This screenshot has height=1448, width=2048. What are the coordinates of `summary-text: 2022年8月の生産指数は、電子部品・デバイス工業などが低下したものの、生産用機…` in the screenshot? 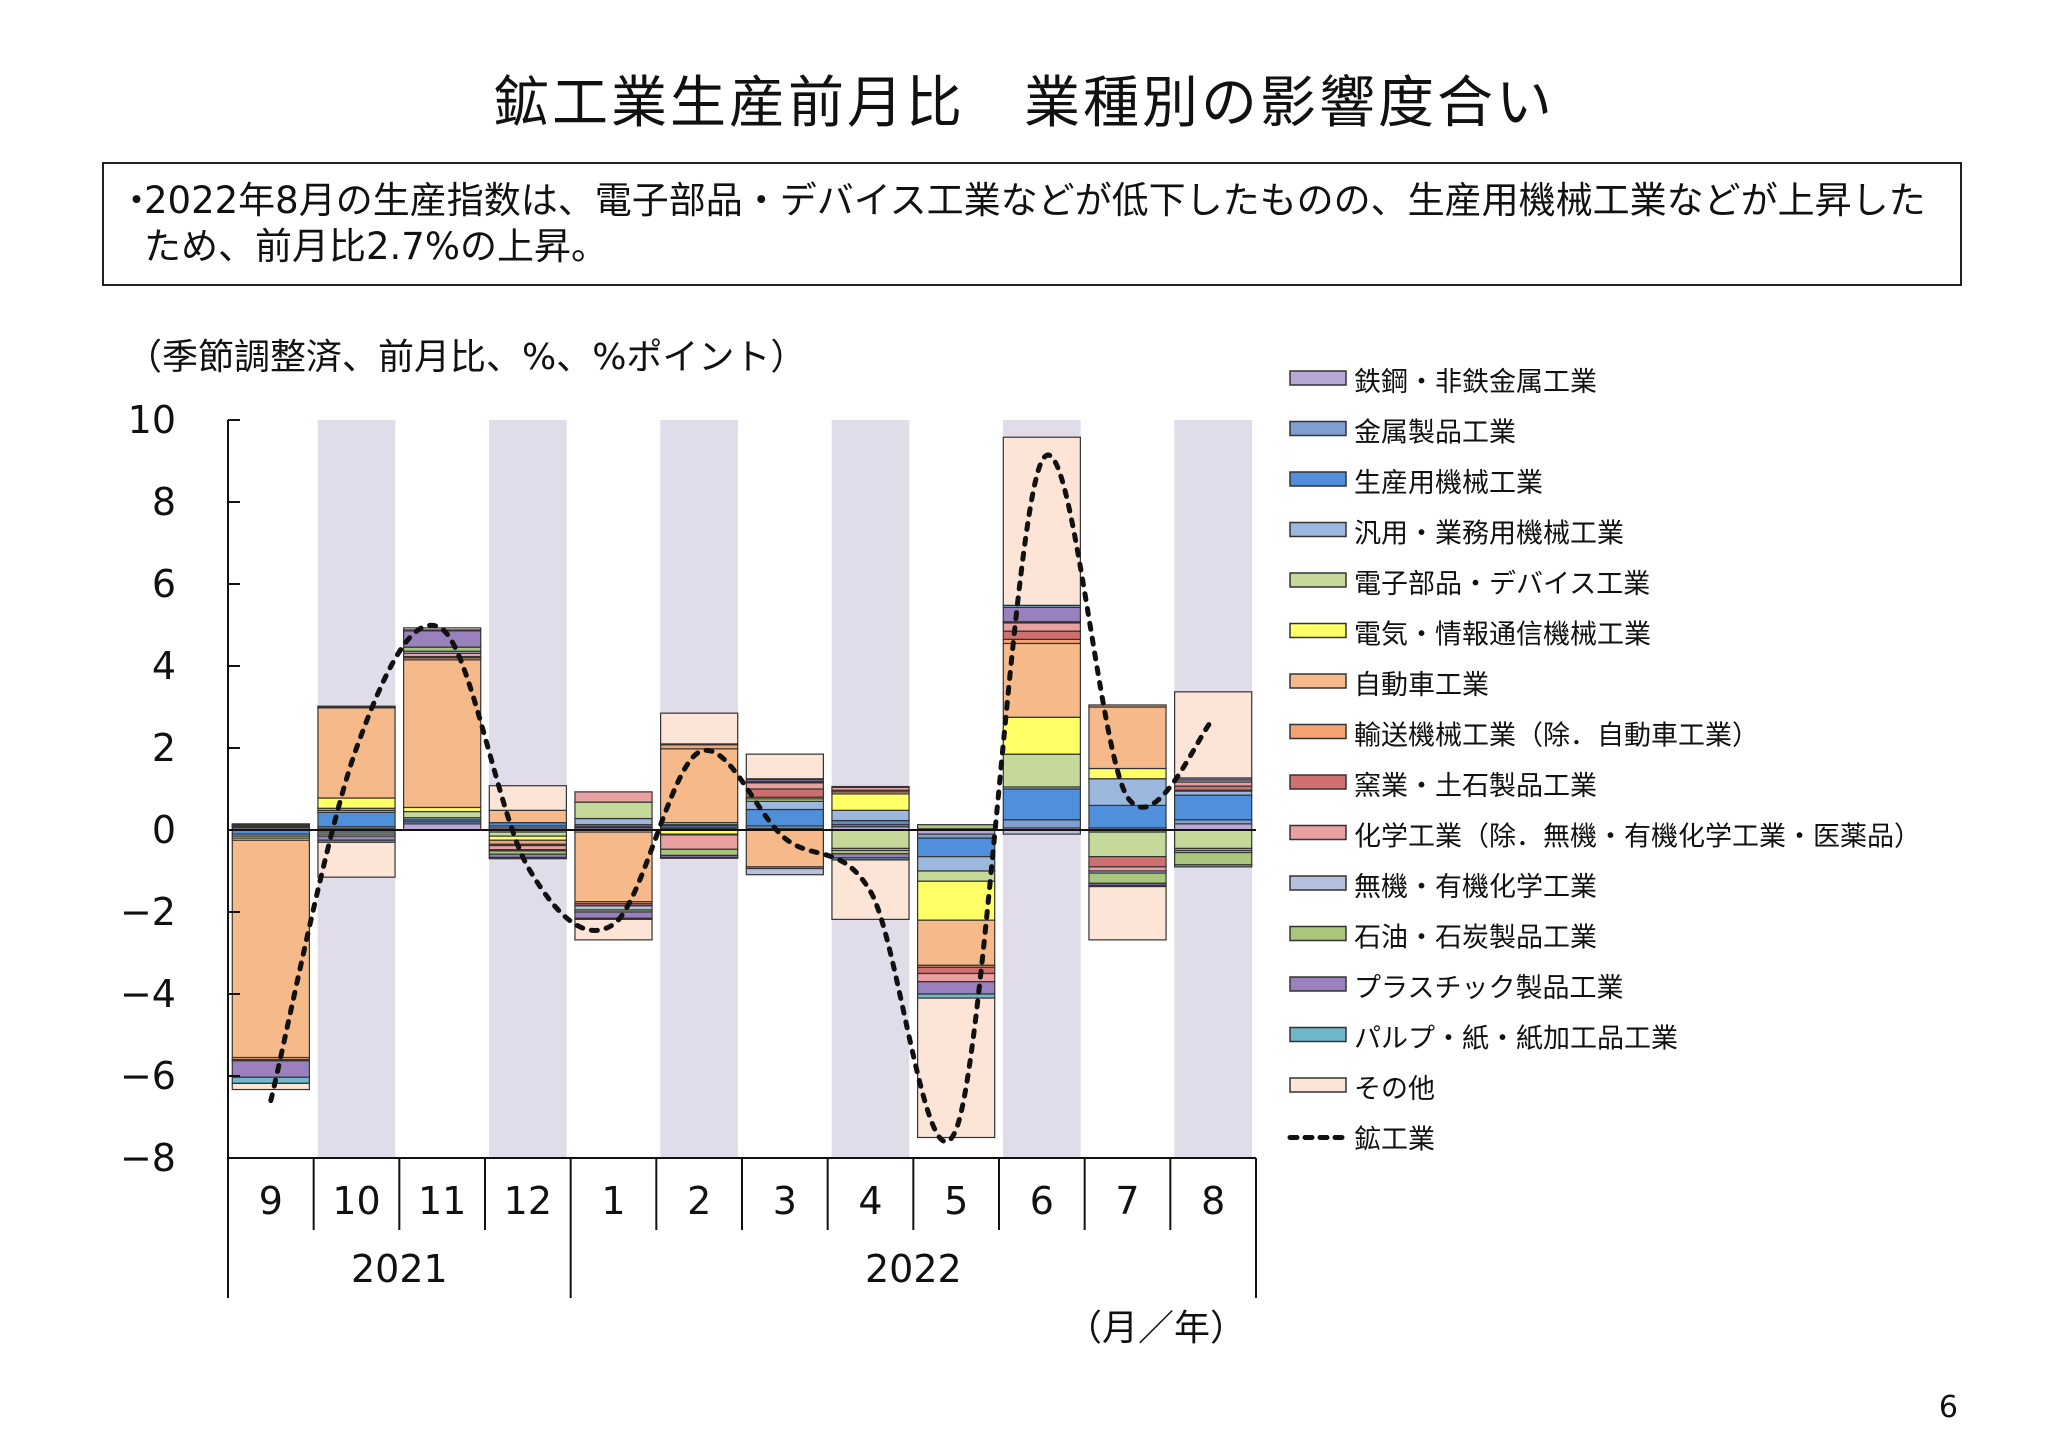 It's located at (1035, 223).